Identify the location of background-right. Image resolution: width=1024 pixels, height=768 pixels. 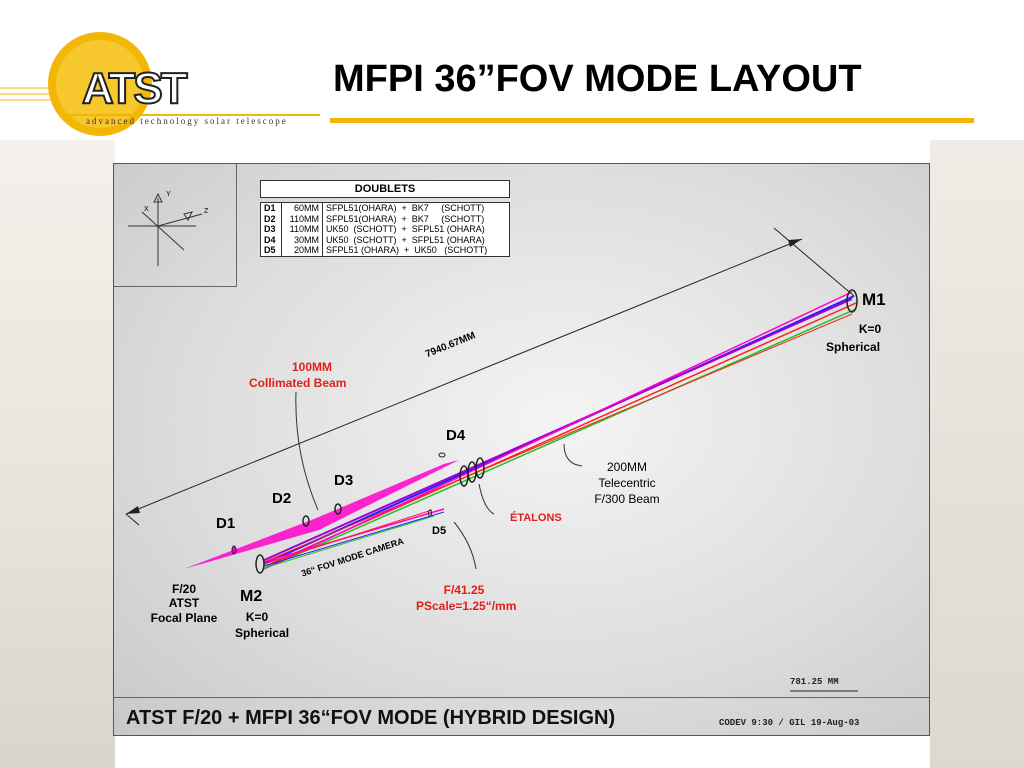
(977, 454).